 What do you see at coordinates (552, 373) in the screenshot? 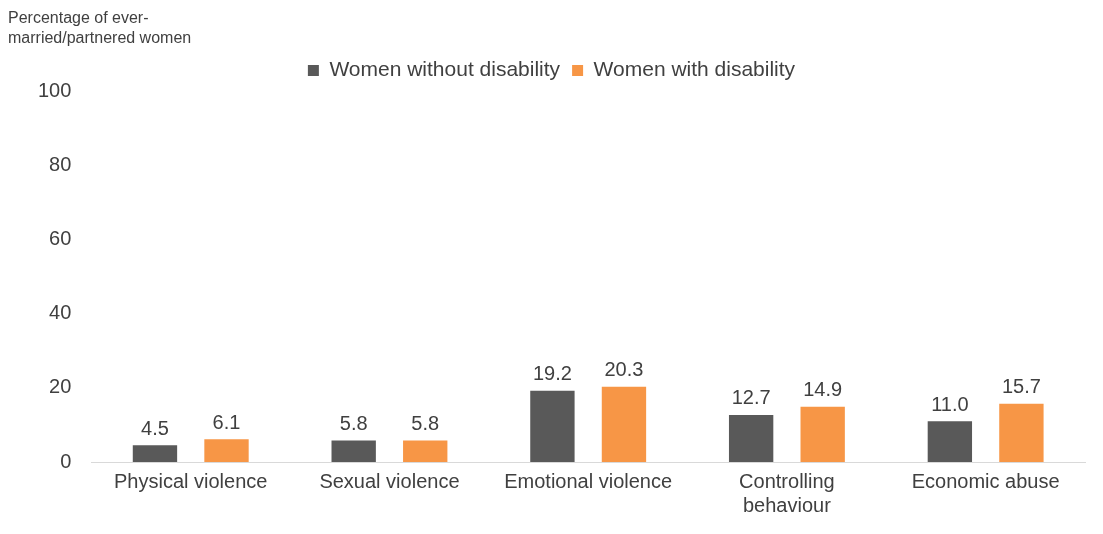
I see `data-label: 19.2` at bounding box center [552, 373].